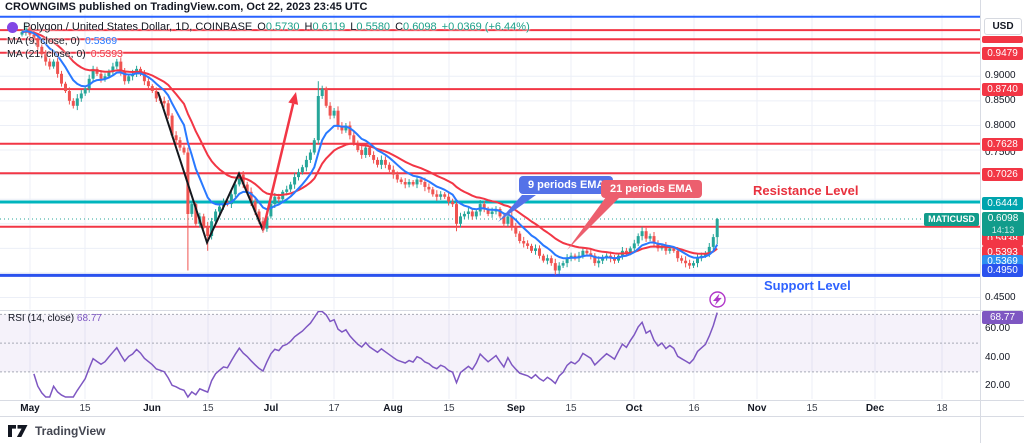 This screenshot has width=1024, height=443. Describe the element at coordinates (62, 40) in the screenshot. I see `ma9-legend-row: MA (9, close, 0) 0.5369` at that location.